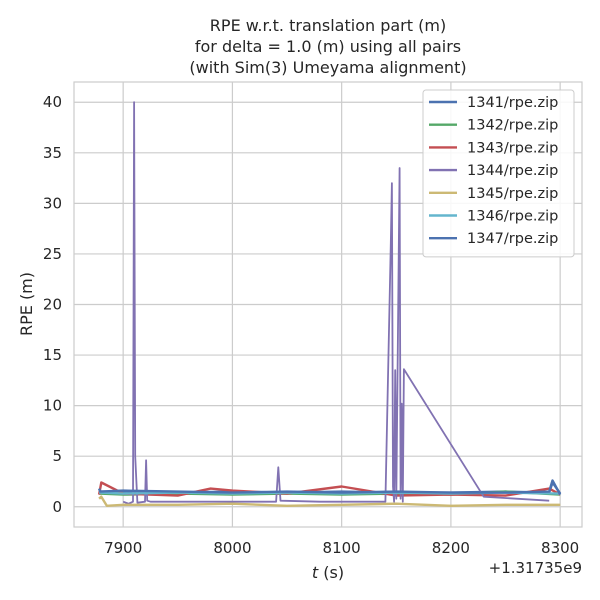 This screenshot has width=600, height=600. What do you see at coordinates (52, 153) in the screenshot?
I see `y-tick-label: 35` at bounding box center [52, 153].